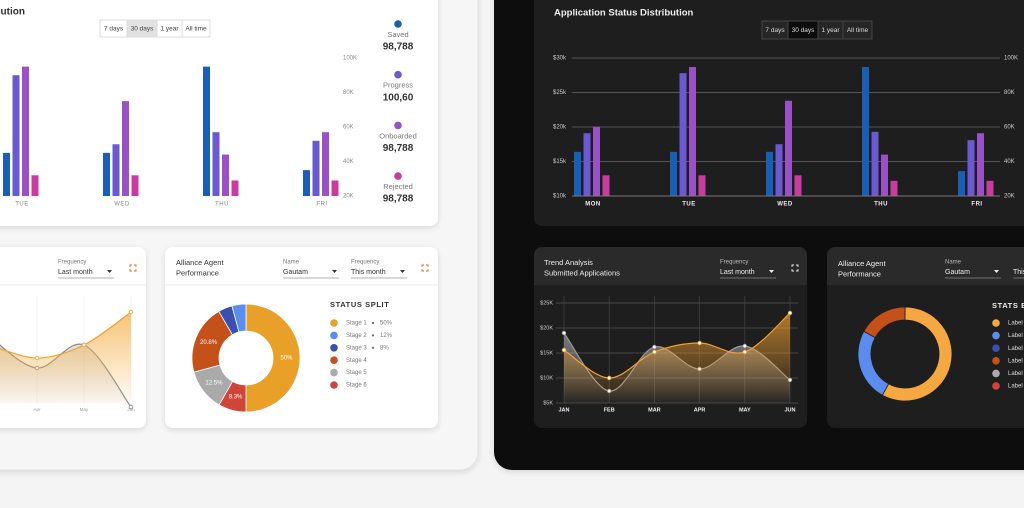 The image size is (1024, 508). Describe the element at coordinates (37, 409) in the screenshot. I see `x-tick-label: Apr` at that location.